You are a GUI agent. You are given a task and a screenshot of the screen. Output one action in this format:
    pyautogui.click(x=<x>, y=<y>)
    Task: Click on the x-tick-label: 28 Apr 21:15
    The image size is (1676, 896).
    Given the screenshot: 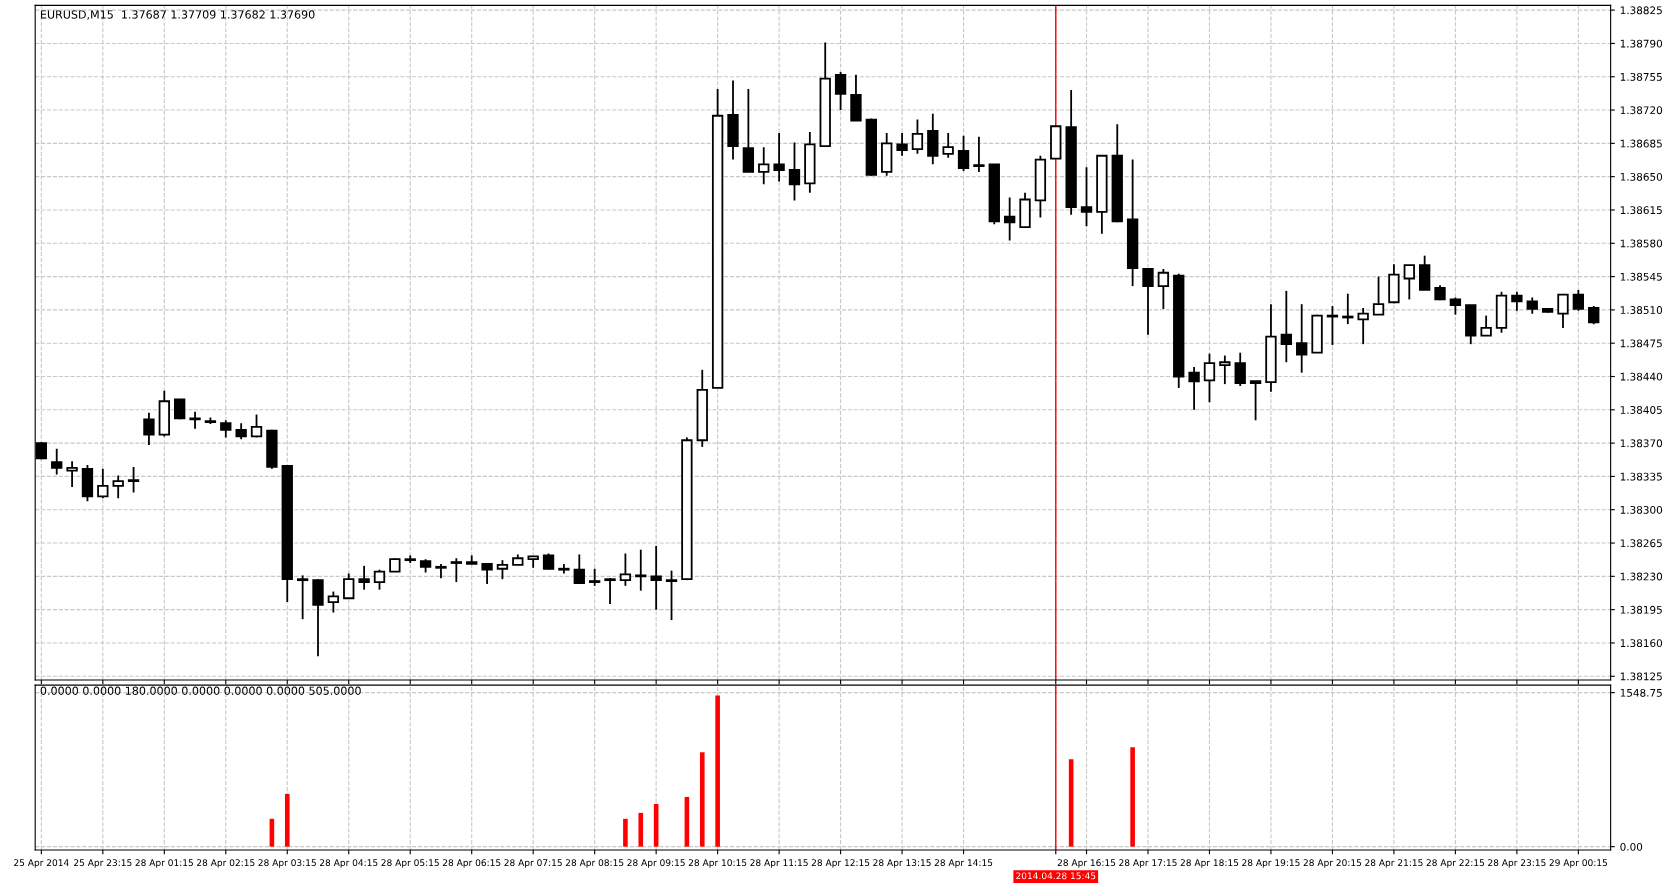 What is the action you would take?
    pyautogui.click(x=1394, y=863)
    